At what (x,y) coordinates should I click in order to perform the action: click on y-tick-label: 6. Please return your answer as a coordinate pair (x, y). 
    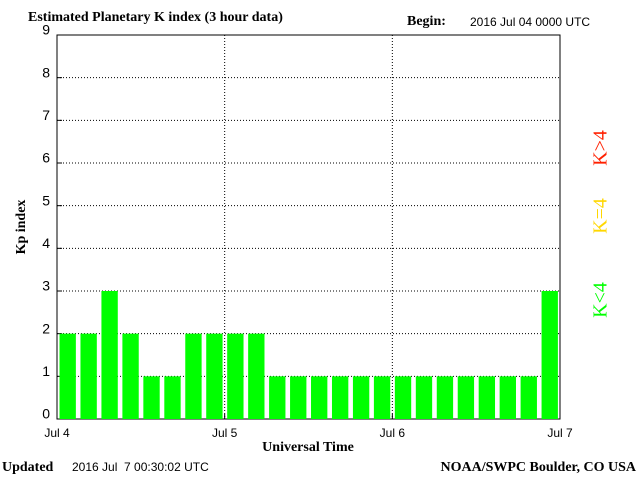
    Looking at the image, I should click on (46, 158).